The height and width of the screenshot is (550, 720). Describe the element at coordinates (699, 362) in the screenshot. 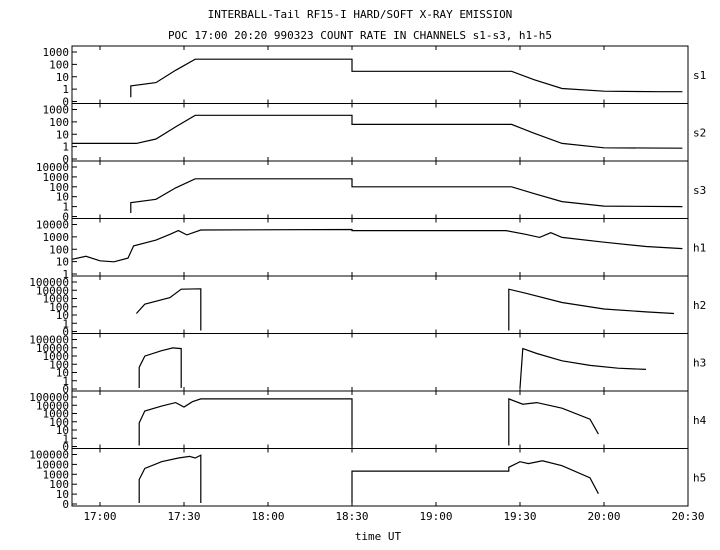

I see `channel-label-h3: h3` at that location.